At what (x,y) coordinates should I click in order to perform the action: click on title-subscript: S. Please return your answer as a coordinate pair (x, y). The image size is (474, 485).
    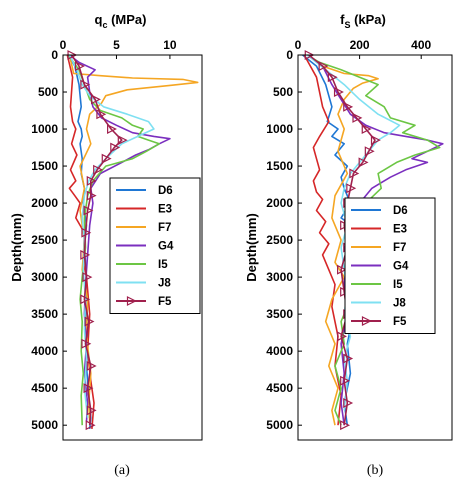
    Looking at the image, I should click on (347, 25).